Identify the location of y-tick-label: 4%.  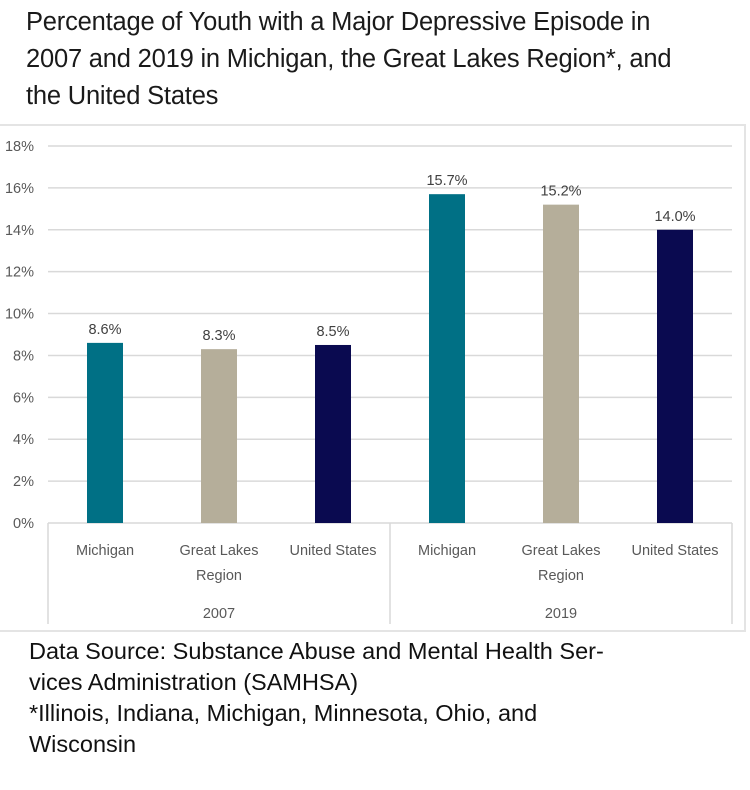
(23, 440).